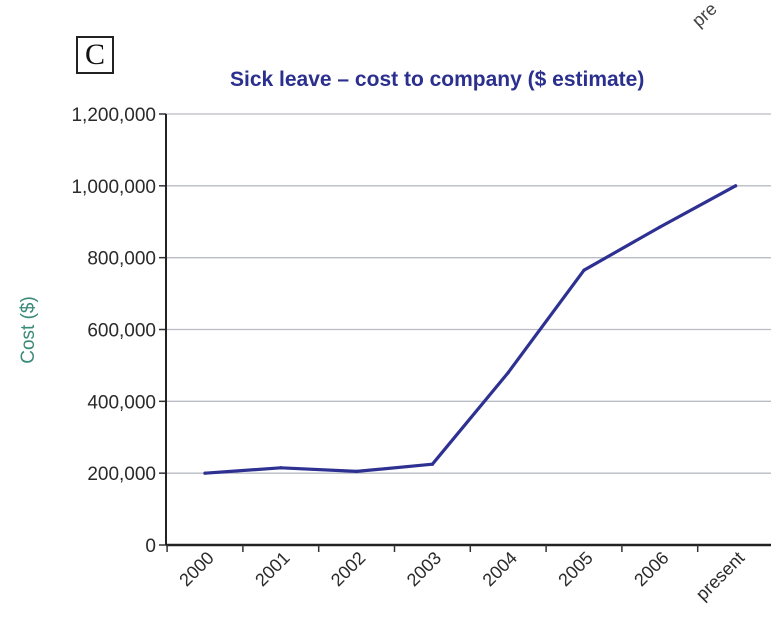  What do you see at coordinates (95, 55) in the screenshot?
I see `panel-label: C` at bounding box center [95, 55].